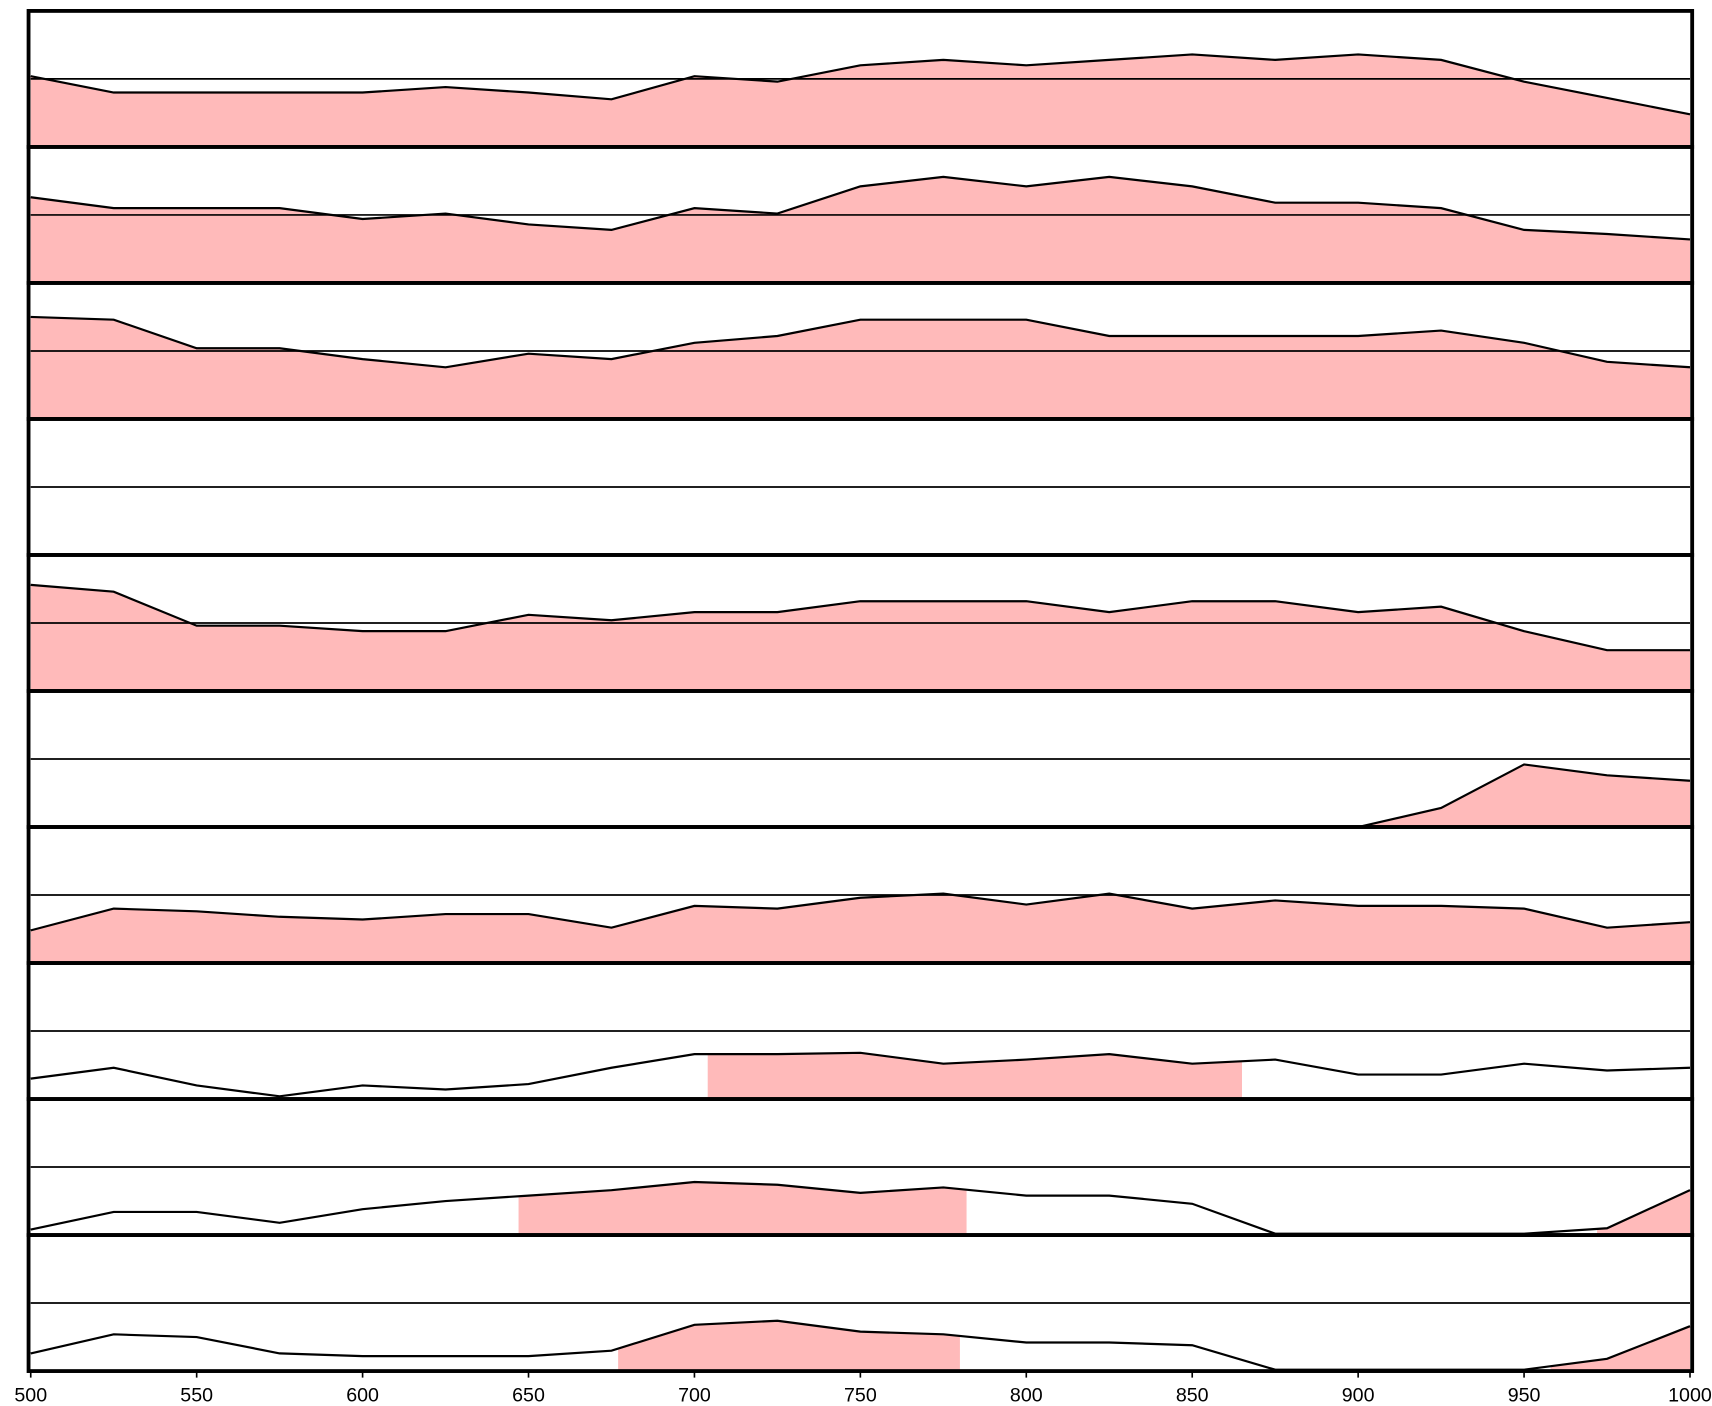 This screenshot has width=1712, height=1406. I want to click on x-tick-label: 1000, so click(1690, 1395).